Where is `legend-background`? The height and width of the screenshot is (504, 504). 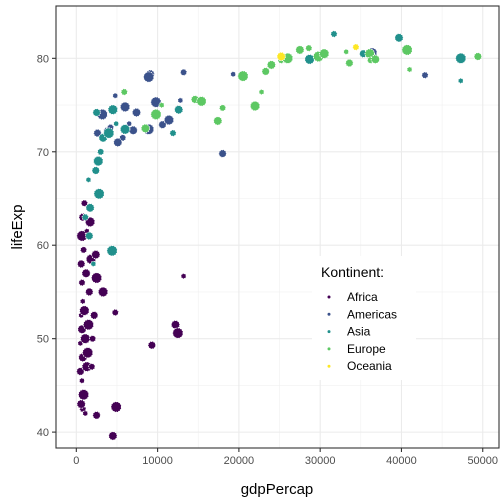
legend-background is located at coordinates (364, 318).